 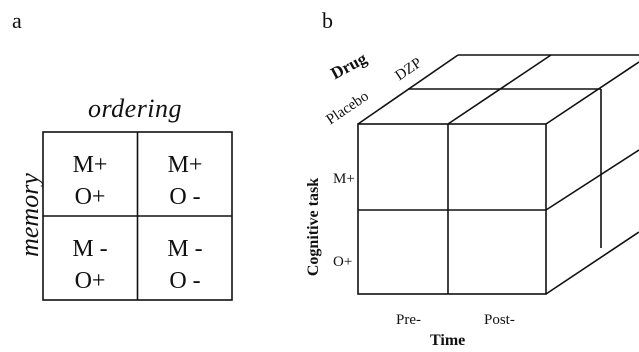 I want to click on task-level-m-plus: M+, so click(x=344, y=179).